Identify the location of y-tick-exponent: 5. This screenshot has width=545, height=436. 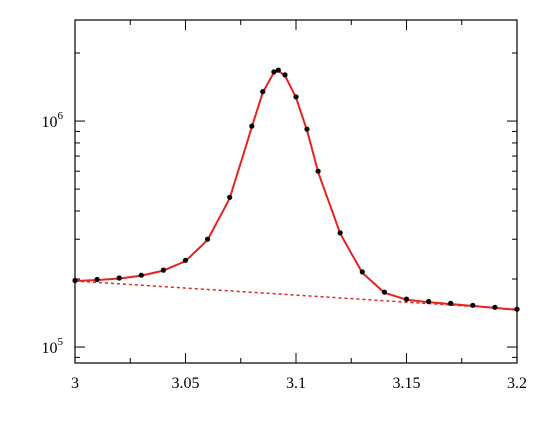
(61, 342).